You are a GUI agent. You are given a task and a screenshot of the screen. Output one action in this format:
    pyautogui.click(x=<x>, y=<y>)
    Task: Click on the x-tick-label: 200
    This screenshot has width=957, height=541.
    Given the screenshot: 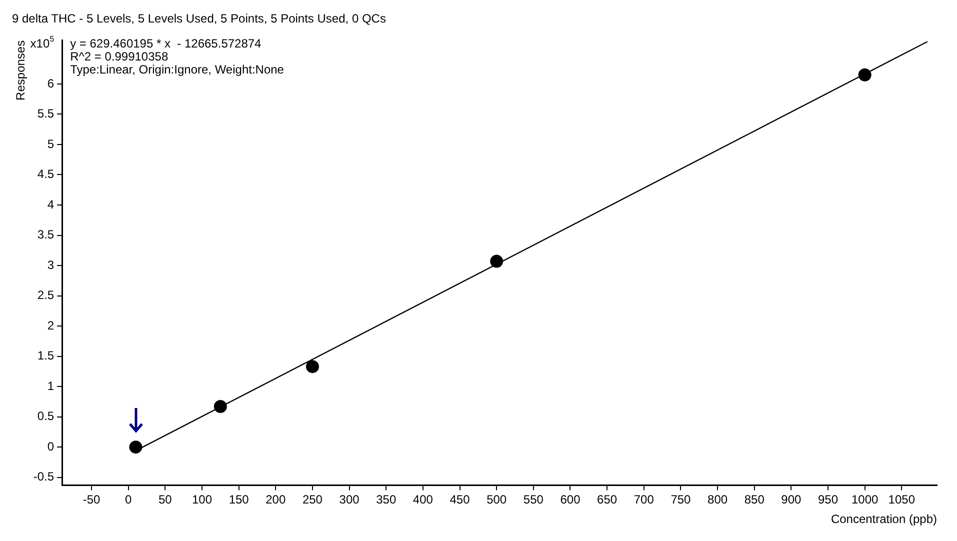 What is the action you would take?
    pyautogui.click(x=276, y=499)
    